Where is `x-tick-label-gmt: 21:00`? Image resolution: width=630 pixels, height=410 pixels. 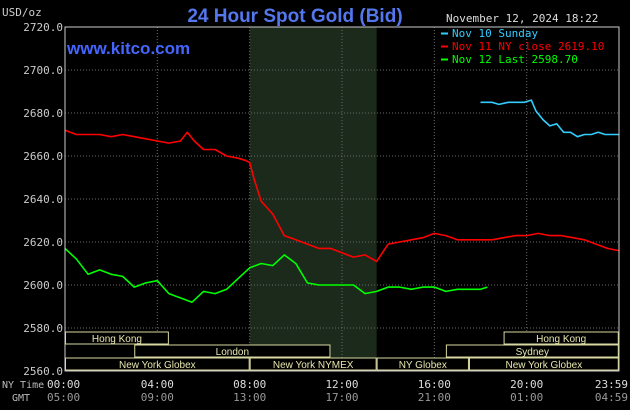 x-tick-label-gmt: 21:00 is located at coordinates (434, 397).